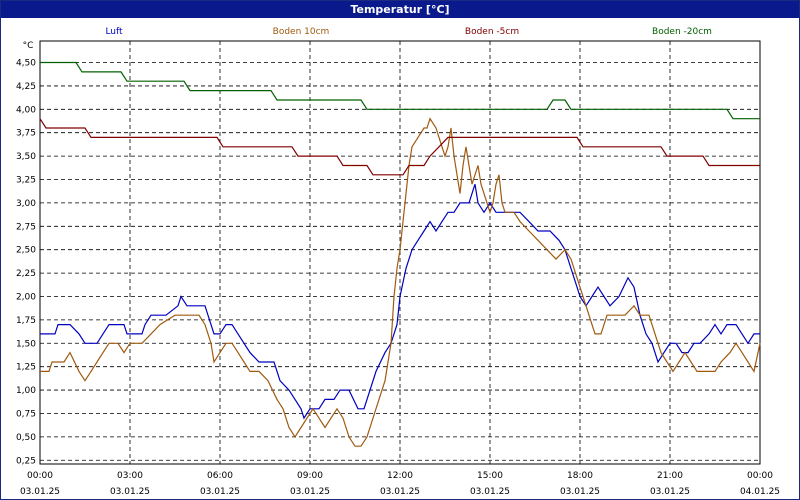 The height and width of the screenshot is (500, 800). Describe the element at coordinates (26, 87) in the screenshot. I see `y-tick-label: 4,25` at that location.